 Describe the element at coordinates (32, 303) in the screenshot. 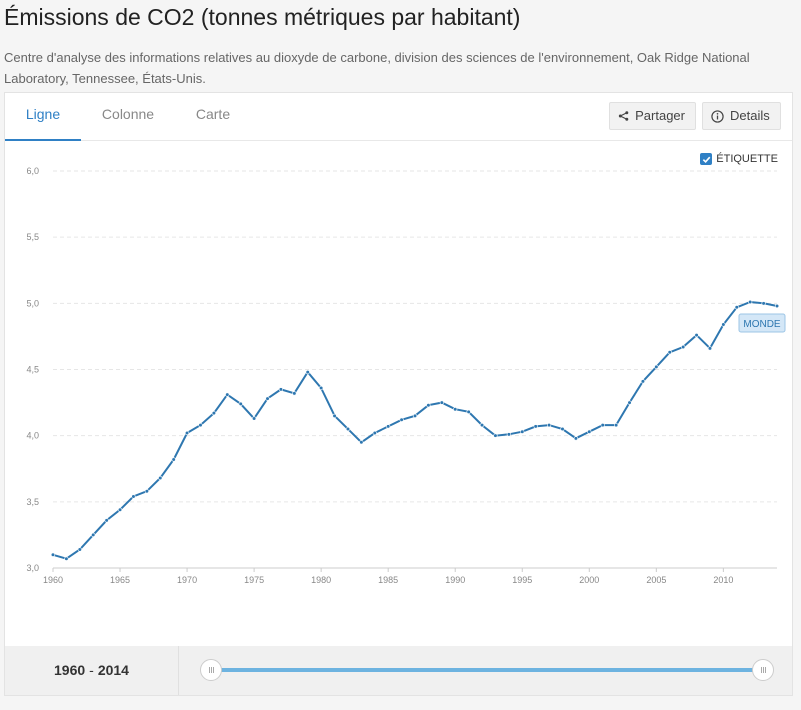

I see `y-tick-label: 5,0` at that location.